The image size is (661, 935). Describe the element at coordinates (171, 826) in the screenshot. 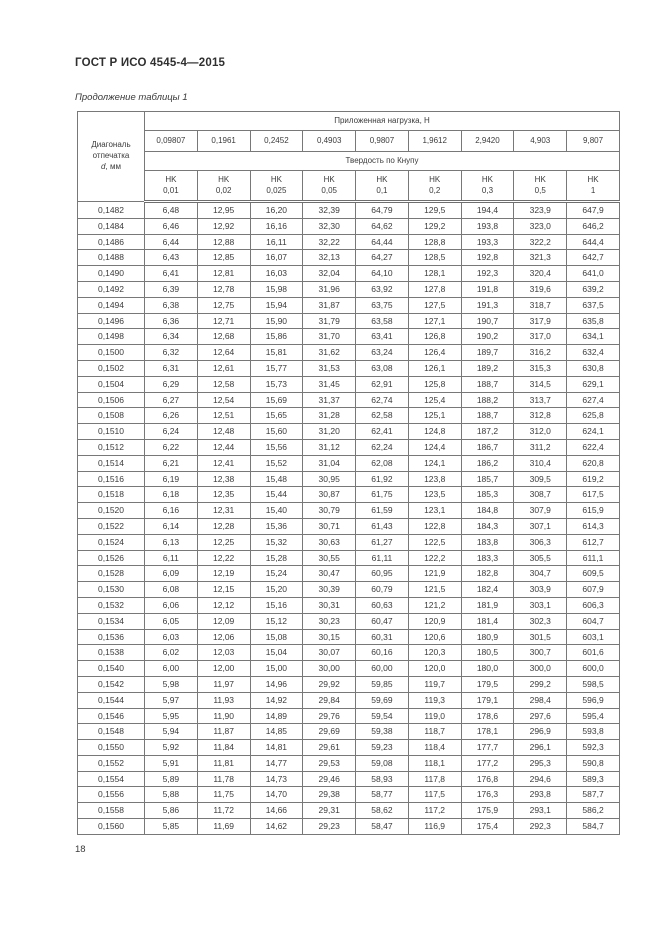

I see `hardness-value-cell: 5,85` at that location.